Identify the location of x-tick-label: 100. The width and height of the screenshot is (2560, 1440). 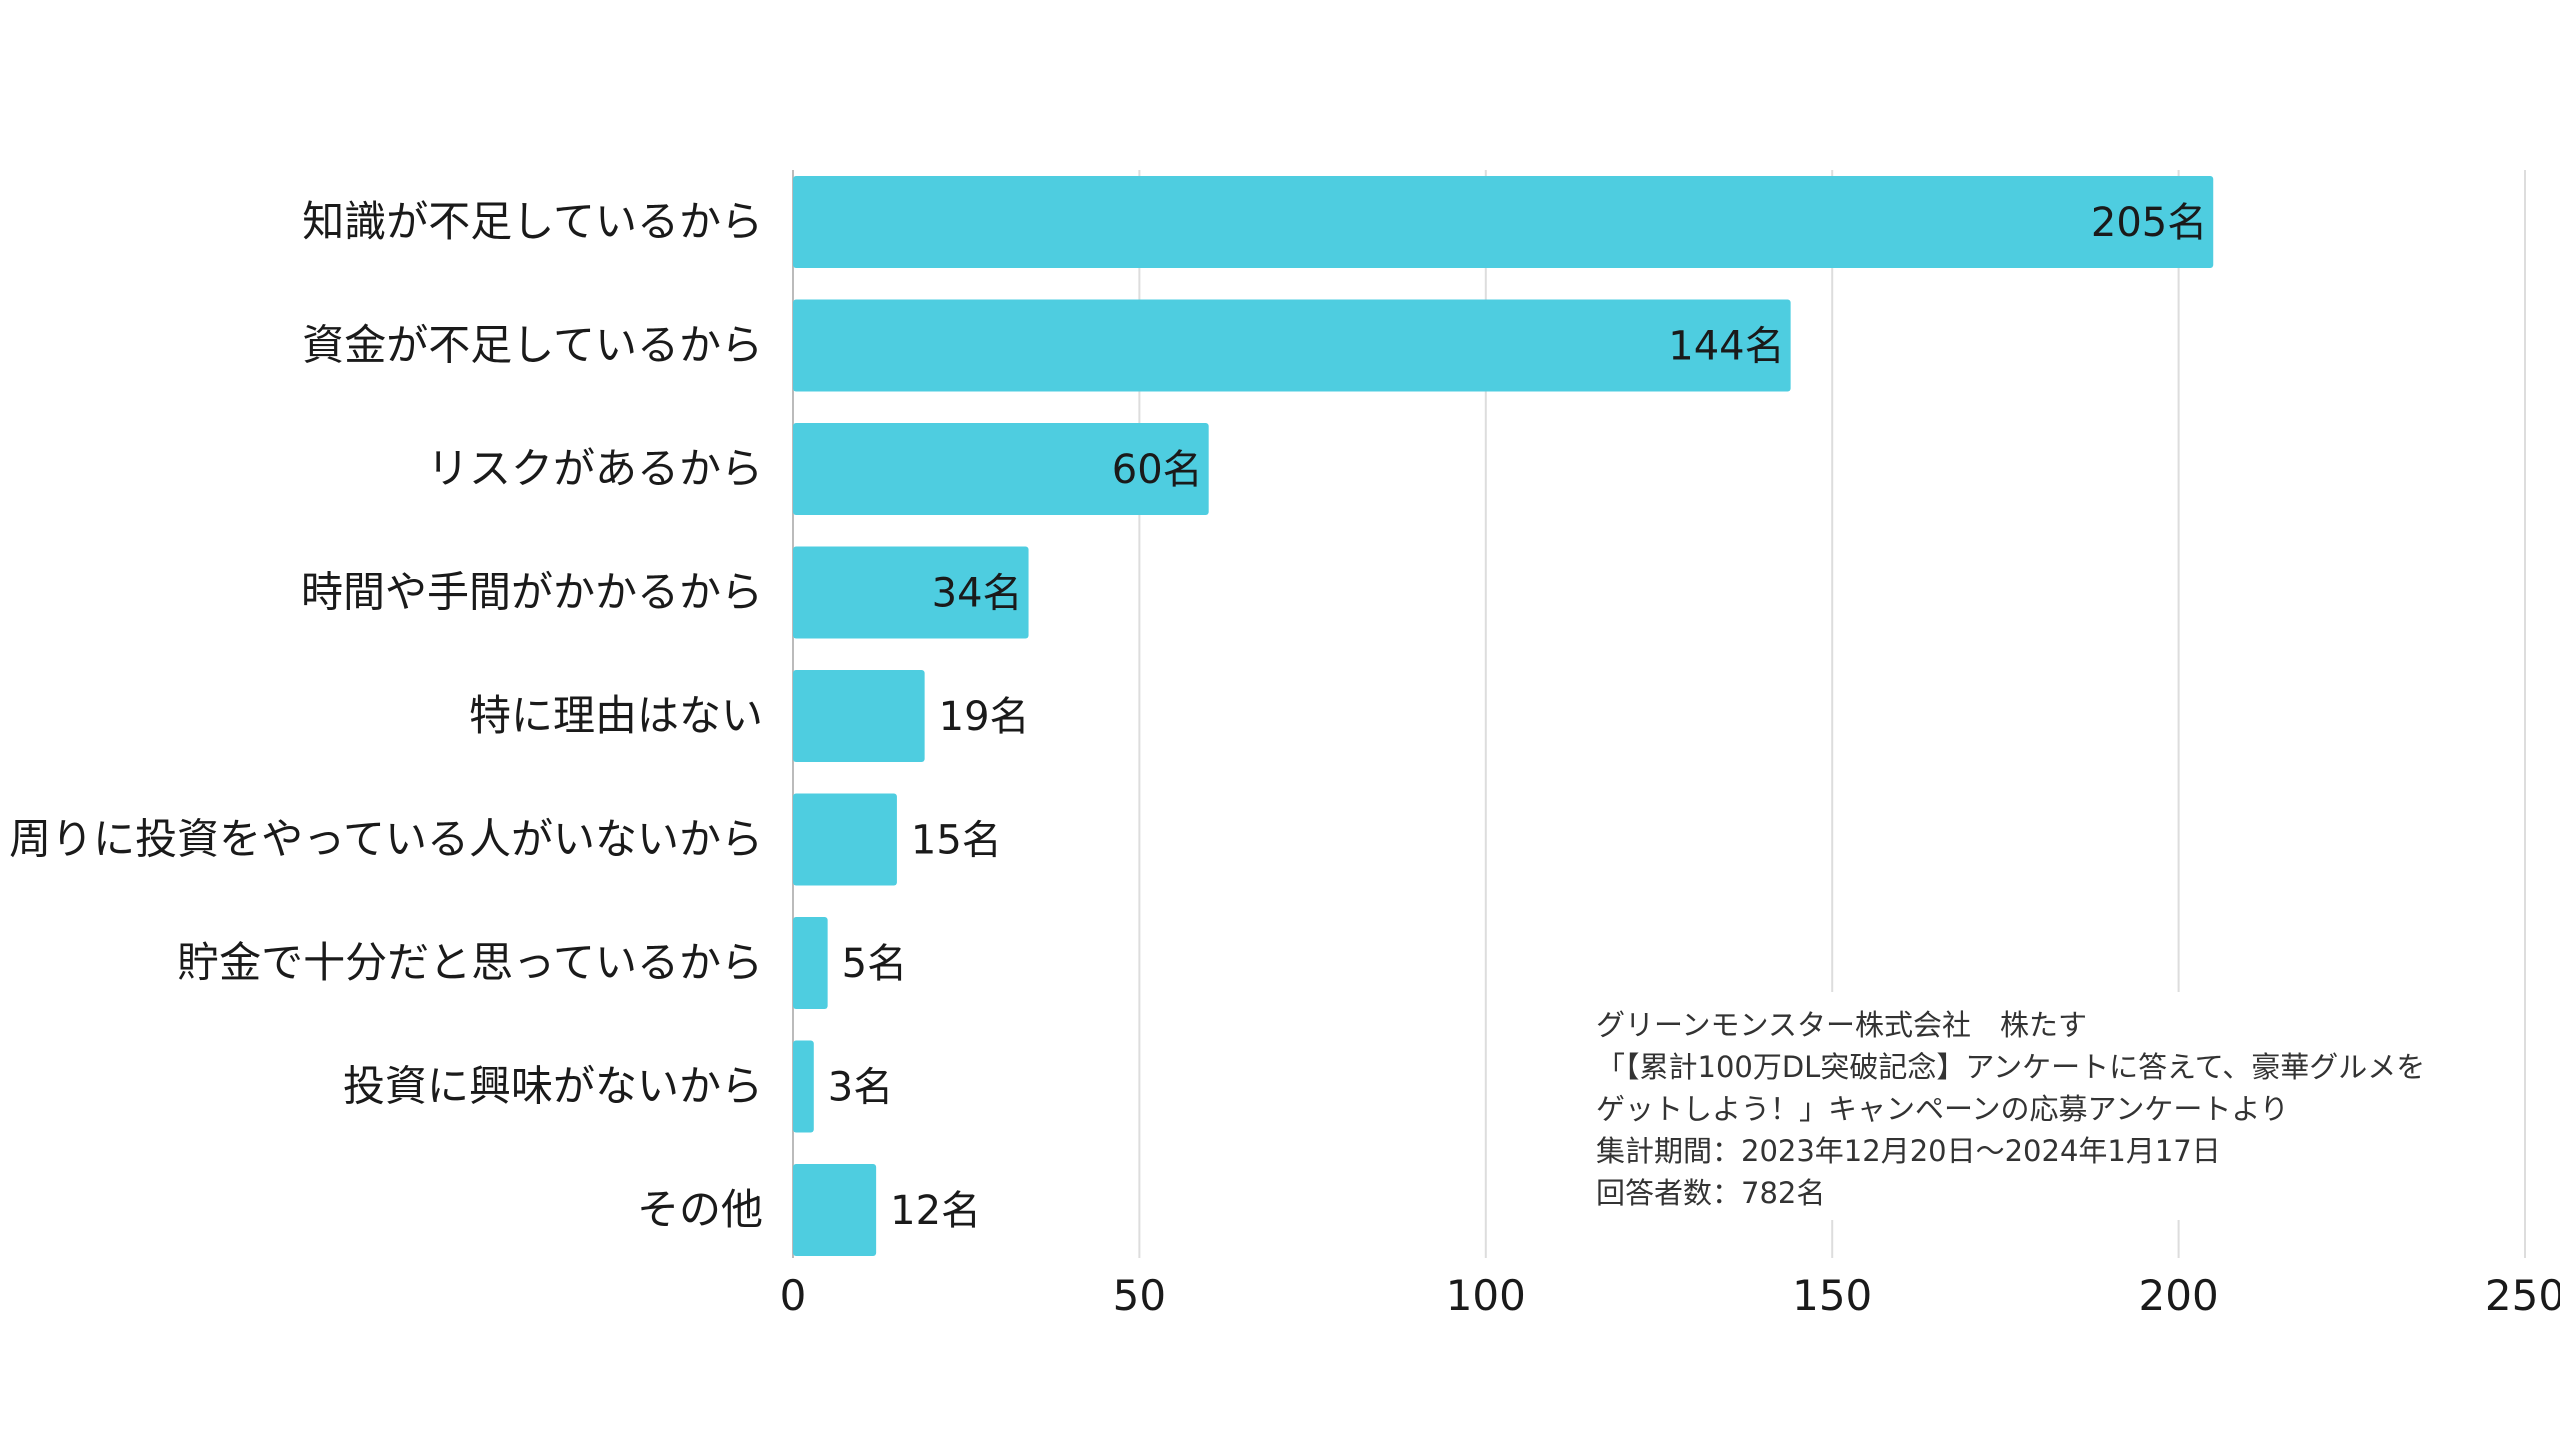
(1486, 1295).